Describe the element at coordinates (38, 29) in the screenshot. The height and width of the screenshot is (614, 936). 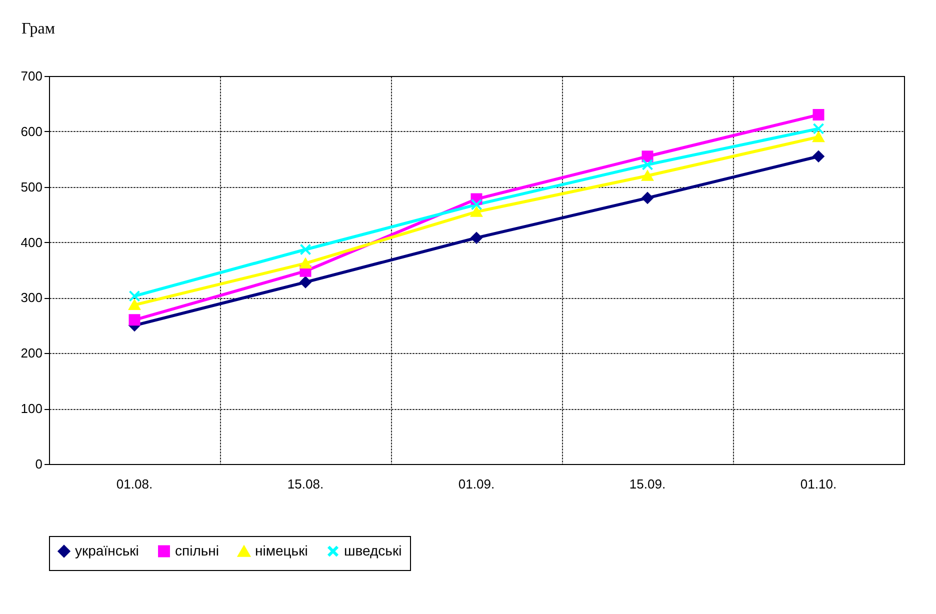
I see `y-axis-title: Грам` at that location.